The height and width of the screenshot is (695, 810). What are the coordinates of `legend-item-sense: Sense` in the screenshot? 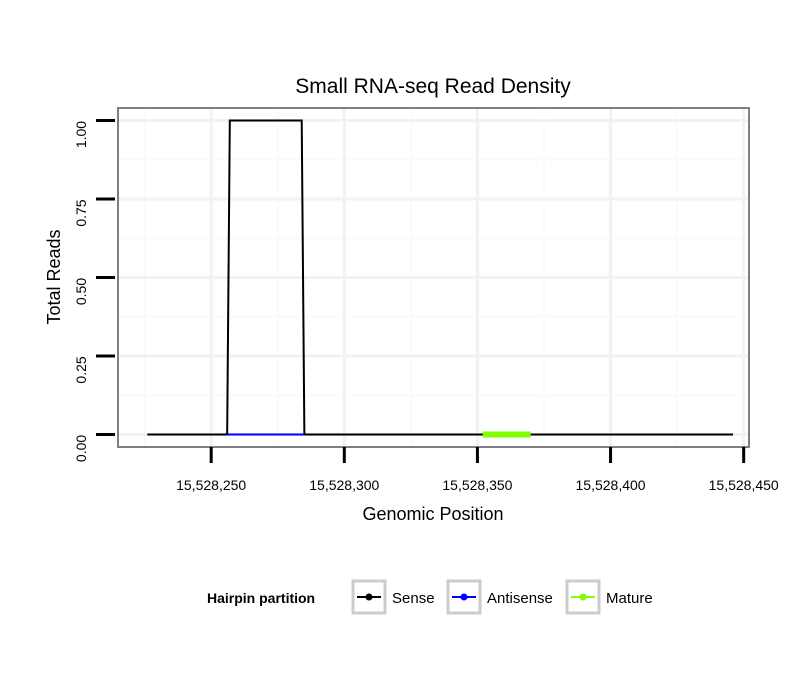 It's located at (393, 597).